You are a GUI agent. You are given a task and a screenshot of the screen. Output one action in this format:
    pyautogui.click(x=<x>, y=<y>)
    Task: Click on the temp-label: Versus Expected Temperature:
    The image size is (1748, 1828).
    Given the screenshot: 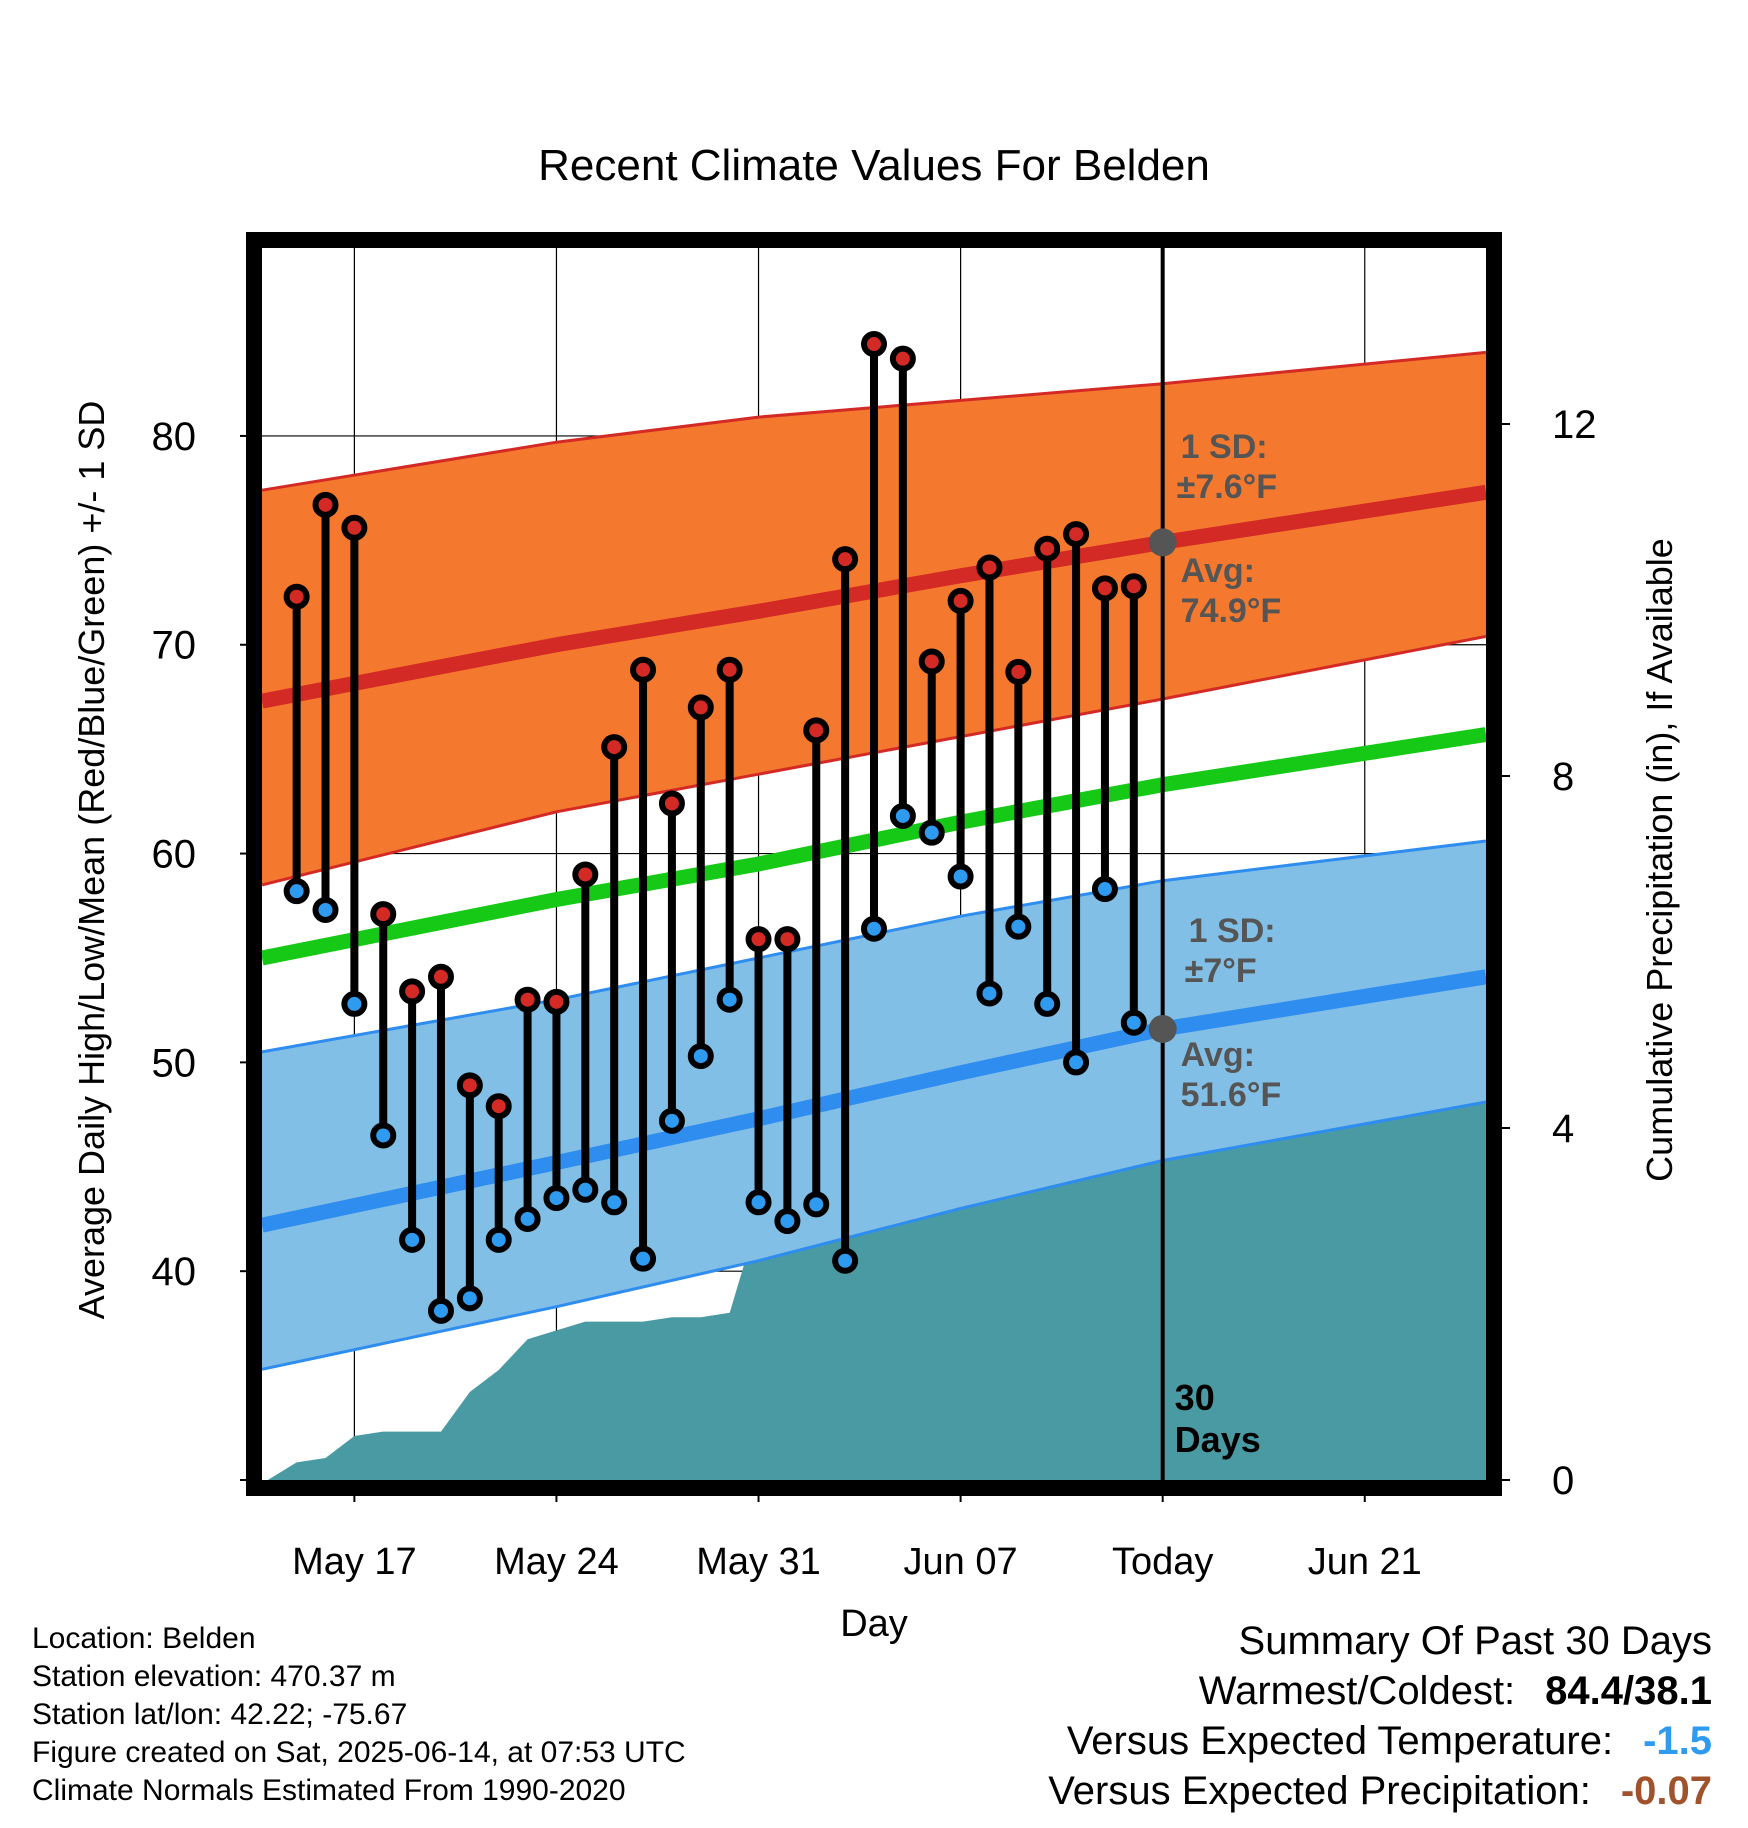 What is the action you would take?
    pyautogui.click(x=1340, y=1741)
    